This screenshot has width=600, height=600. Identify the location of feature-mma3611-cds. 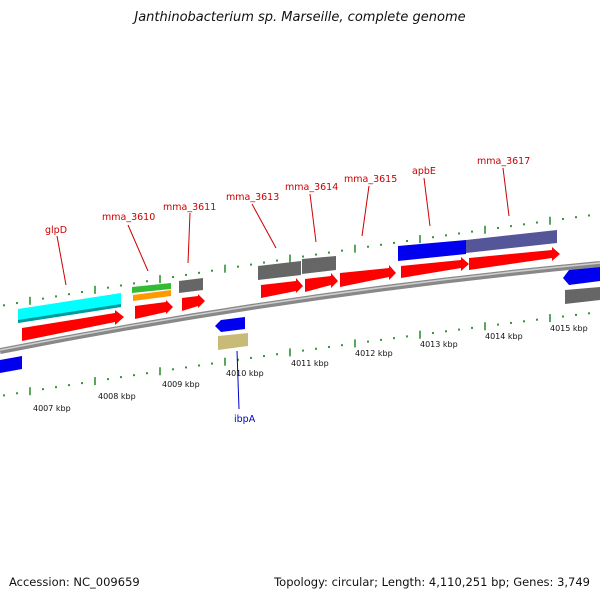
(193, 302).